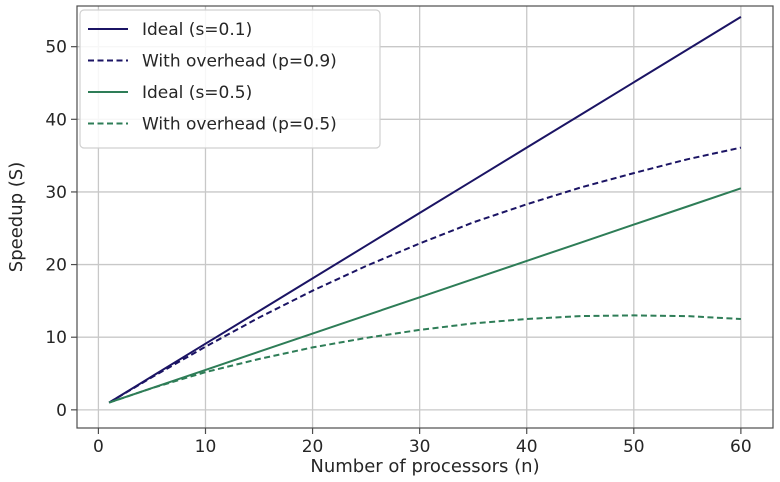  What do you see at coordinates (634, 447) in the screenshot?
I see `x-tick-label: 50` at bounding box center [634, 447].